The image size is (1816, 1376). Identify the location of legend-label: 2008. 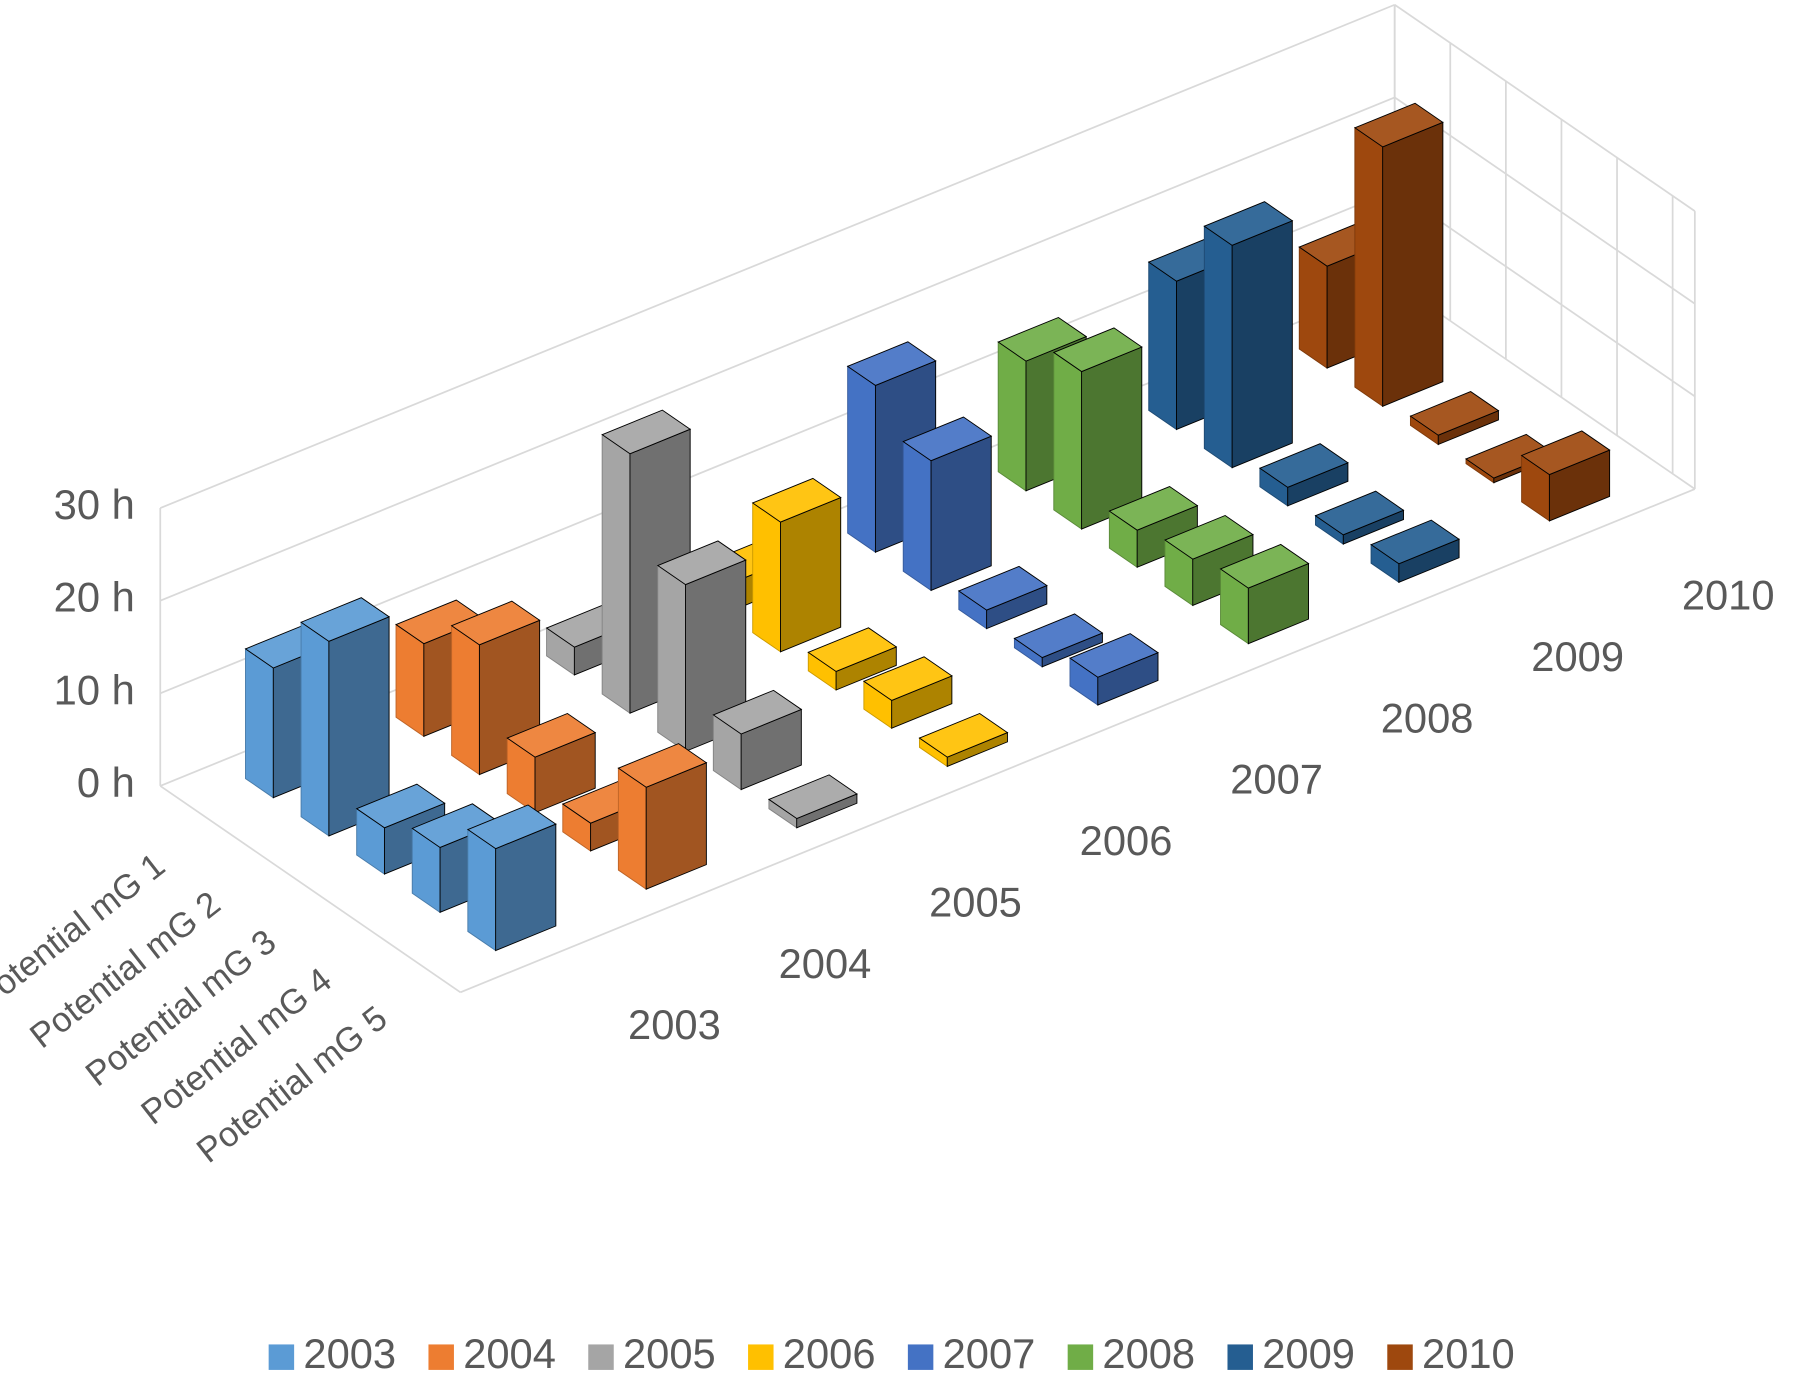
(1148, 1353).